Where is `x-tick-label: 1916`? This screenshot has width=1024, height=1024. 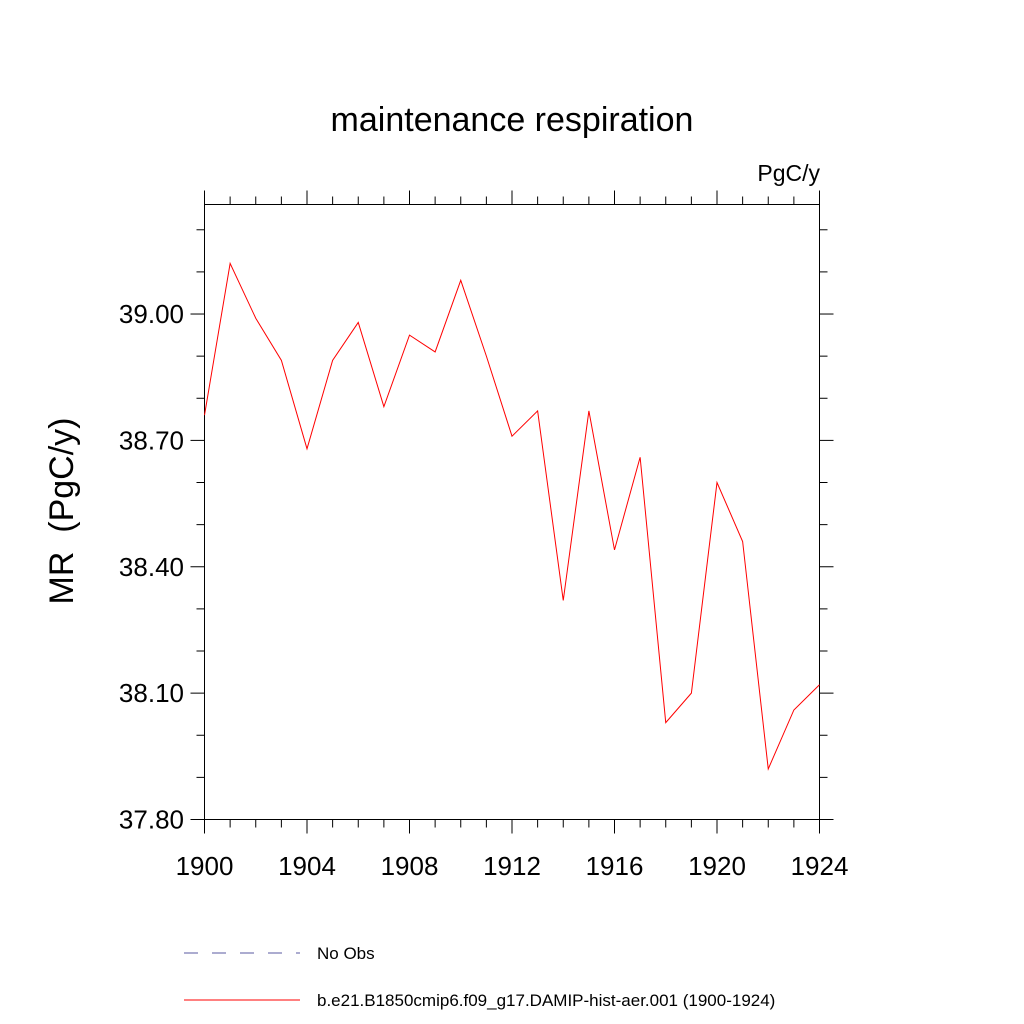 x-tick-label: 1916 is located at coordinates (615, 866).